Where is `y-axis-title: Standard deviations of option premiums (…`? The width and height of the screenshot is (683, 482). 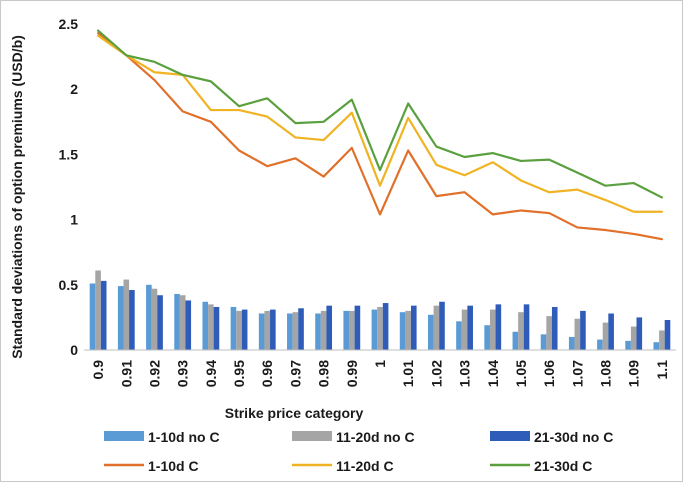
y-axis-title: Standard deviations of option premiums (… is located at coordinates (17, 197).